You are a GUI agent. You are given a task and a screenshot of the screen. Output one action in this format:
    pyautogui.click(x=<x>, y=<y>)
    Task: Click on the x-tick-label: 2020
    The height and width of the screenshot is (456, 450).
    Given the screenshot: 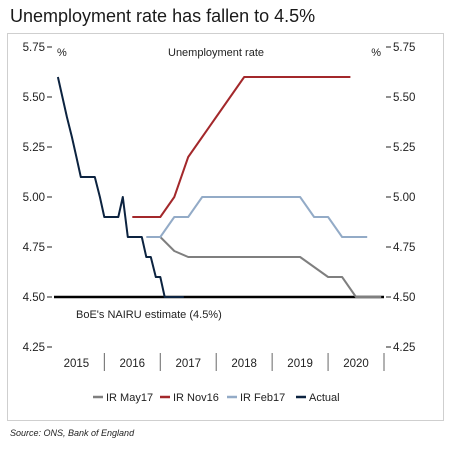 What is the action you would take?
    pyautogui.click(x=356, y=364)
    